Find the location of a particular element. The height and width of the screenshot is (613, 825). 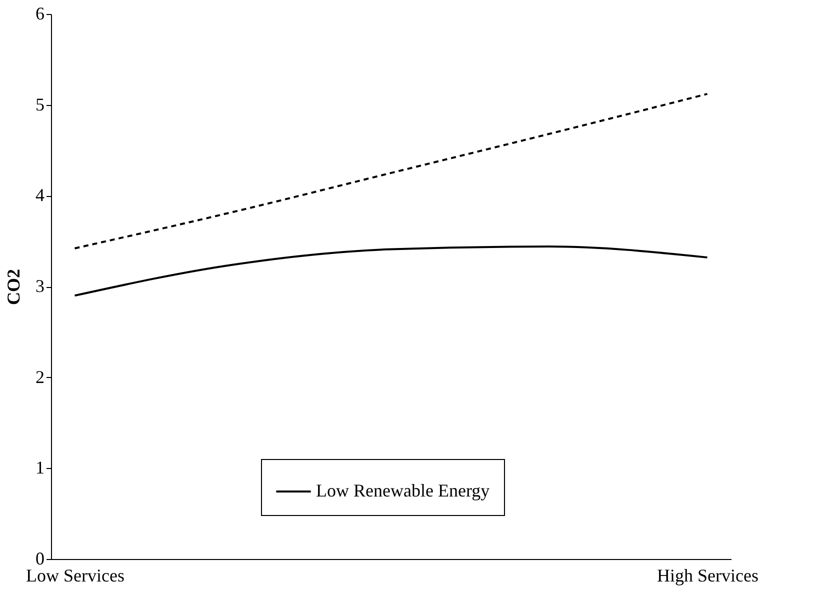

legend-label: Low Renewable Energy is located at coordinates (403, 490).